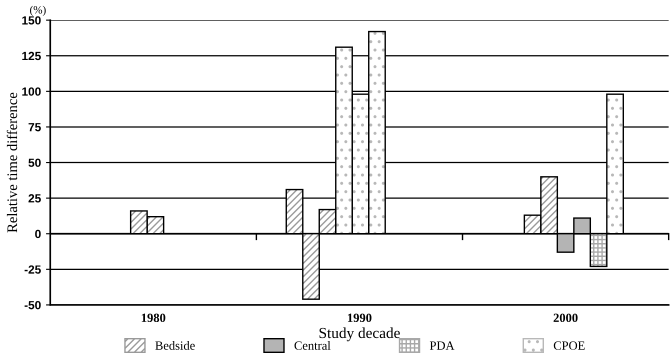  What do you see at coordinates (12, 162) in the screenshot?
I see `y-axis-title: Relative time difference` at bounding box center [12, 162].